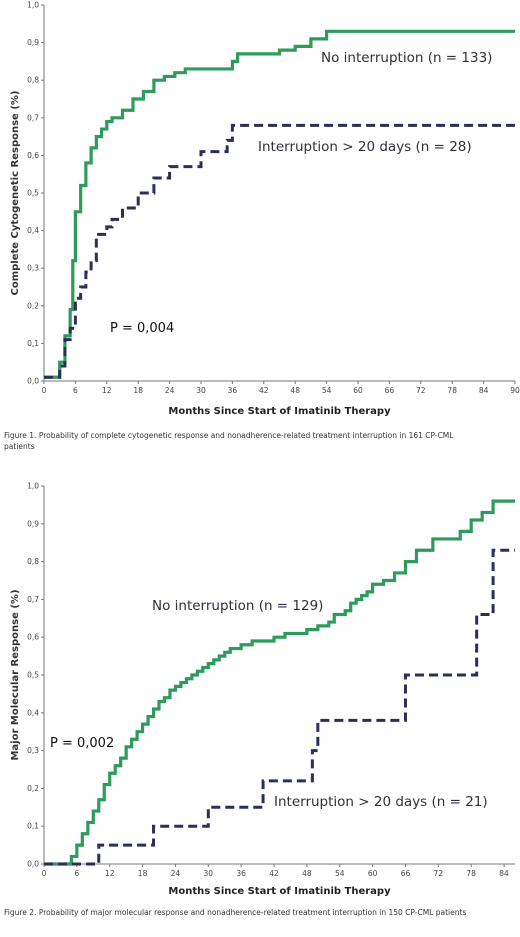 Image resolution: width=520 pixels, height=937 pixels. I want to click on series-label-interruption: Interruption > 20 days (n = 28), so click(365, 147).